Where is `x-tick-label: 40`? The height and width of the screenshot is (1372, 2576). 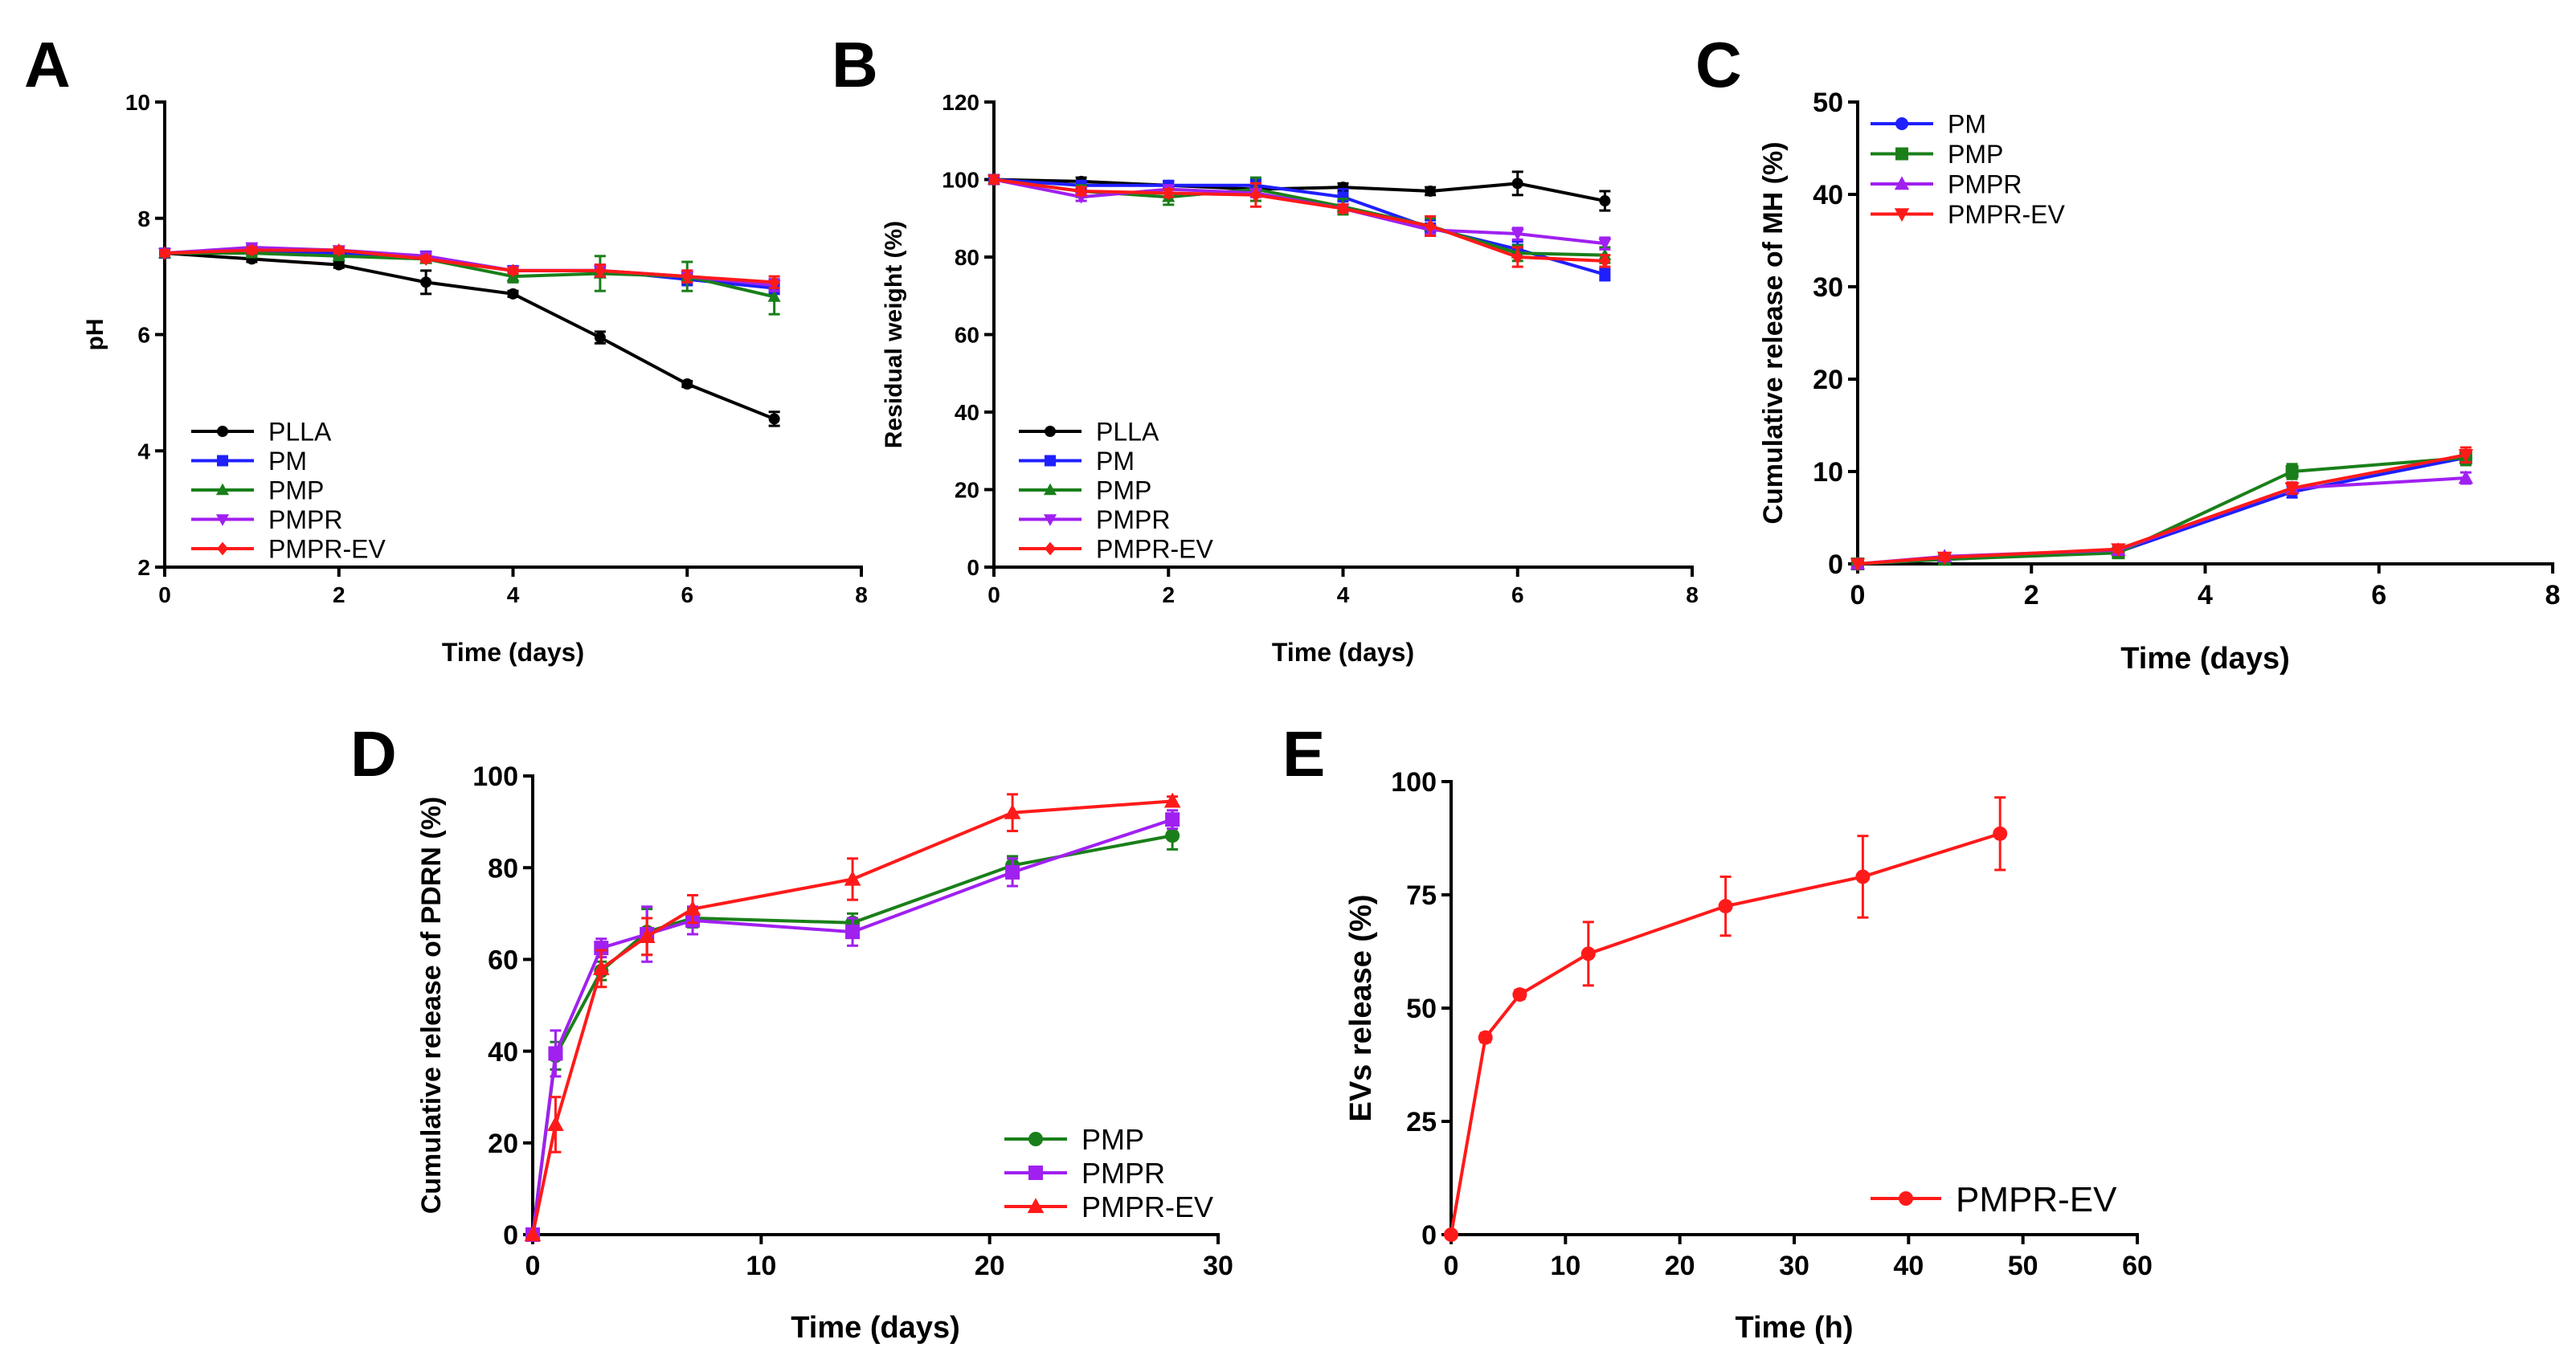
x-tick-label: 40 is located at coordinates (1908, 1266).